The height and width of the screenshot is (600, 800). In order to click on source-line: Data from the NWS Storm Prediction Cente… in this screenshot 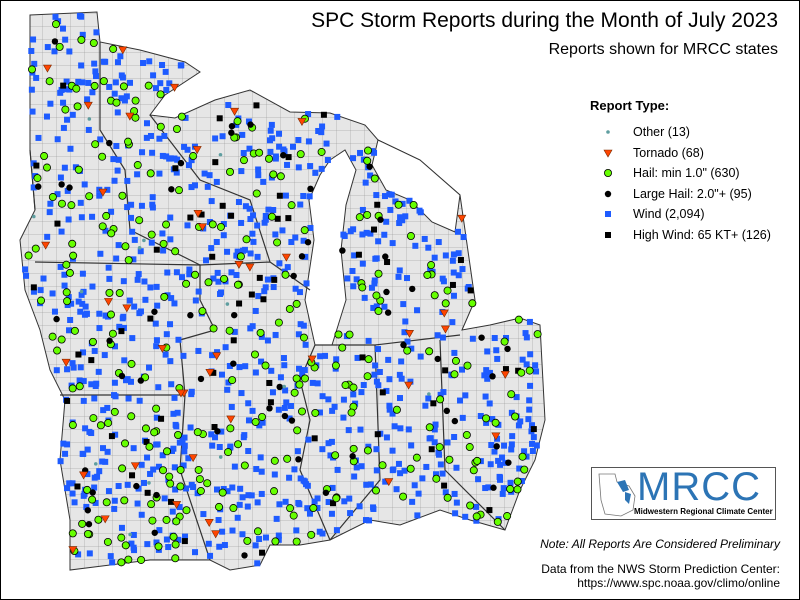, I will do `click(660, 569)`.